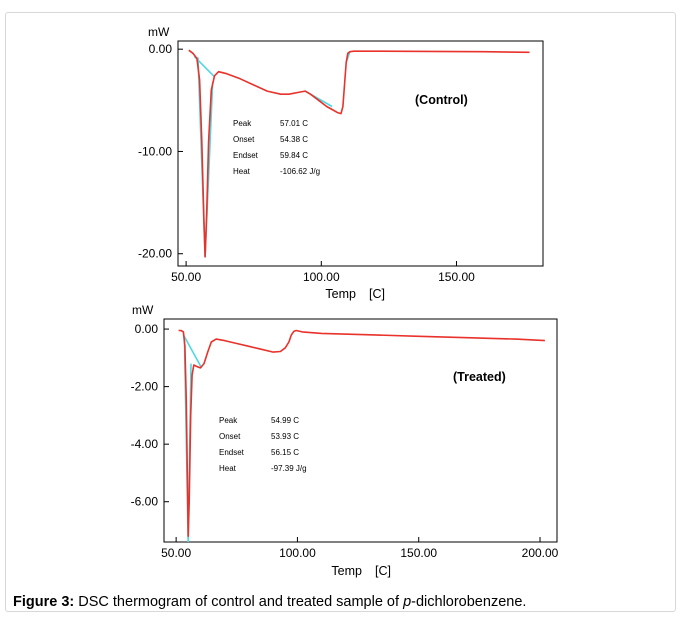 Image resolution: width=681 pixels, height=617 pixels. What do you see at coordinates (469, 602) in the screenshot?
I see `caption-text-after: -dichlorobenzene.` at bounding box center [469, 602].